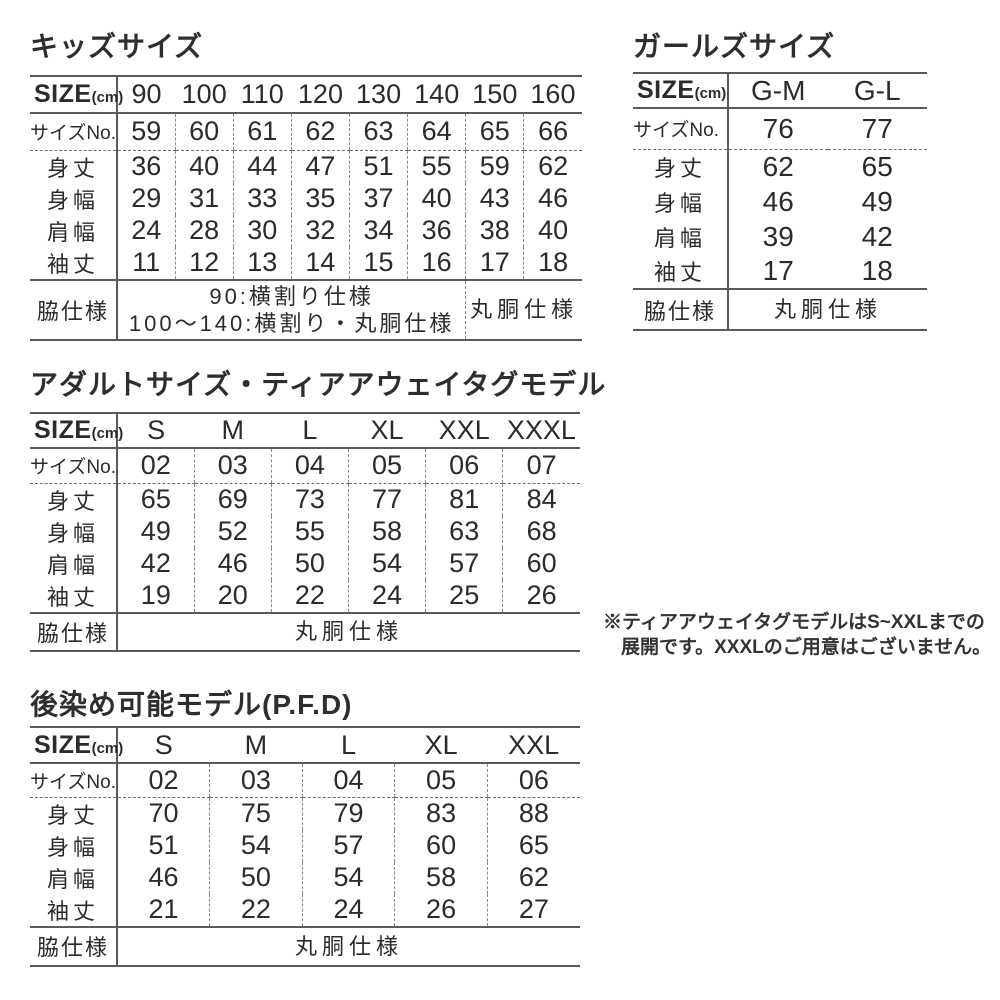 The height and width of the screenshot is (1000, 1000). I want to click on size-value: 57, so click(464, 563).